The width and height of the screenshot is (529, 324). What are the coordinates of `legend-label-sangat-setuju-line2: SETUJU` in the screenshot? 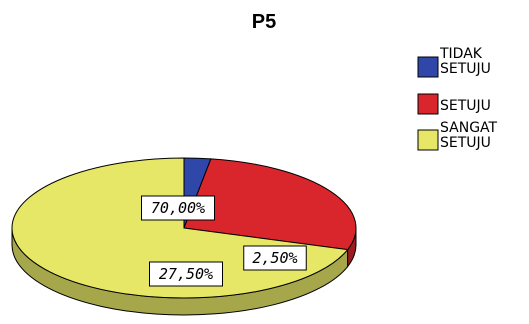 It's located at (465, 143).